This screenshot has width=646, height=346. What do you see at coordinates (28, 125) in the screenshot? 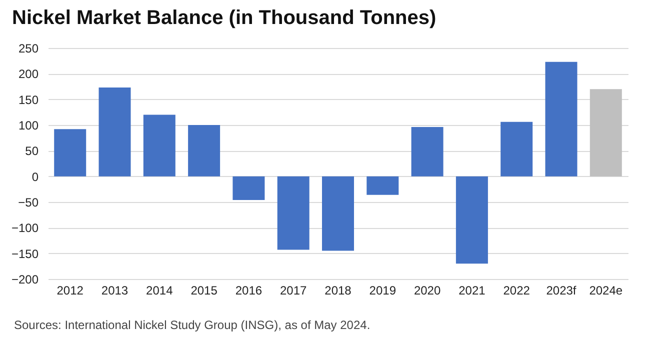
I see `y-tick-label: 100` at bounding box center [28, 125].